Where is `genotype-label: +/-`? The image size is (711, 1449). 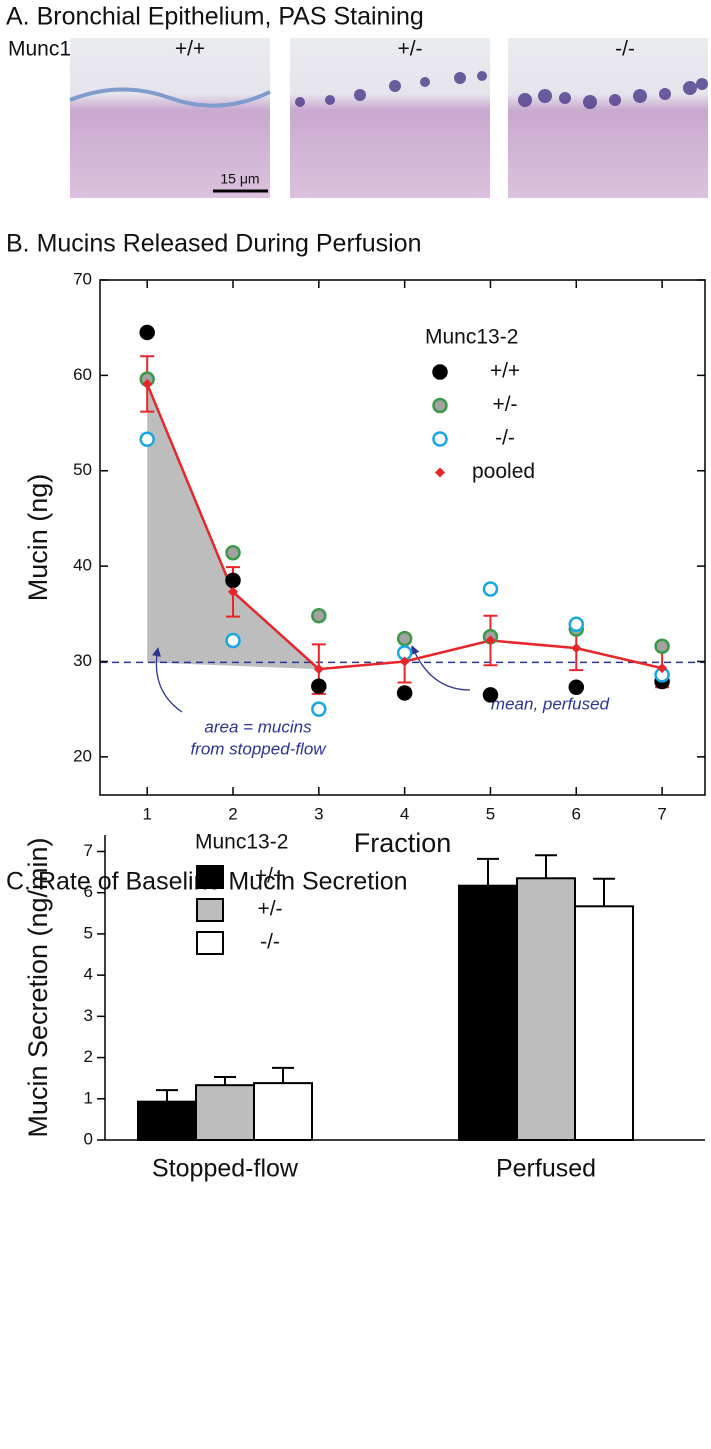
genotype-label: +/- is located at coordinates (409, 49).